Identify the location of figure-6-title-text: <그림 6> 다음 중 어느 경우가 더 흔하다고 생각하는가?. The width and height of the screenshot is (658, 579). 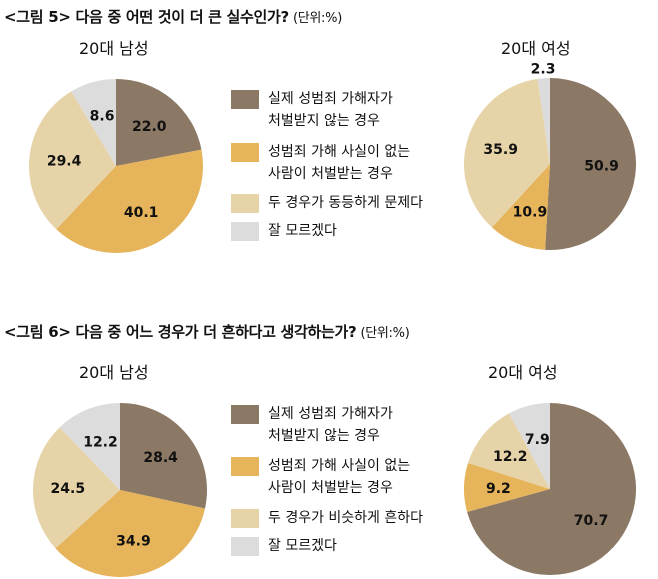
(180, 332).